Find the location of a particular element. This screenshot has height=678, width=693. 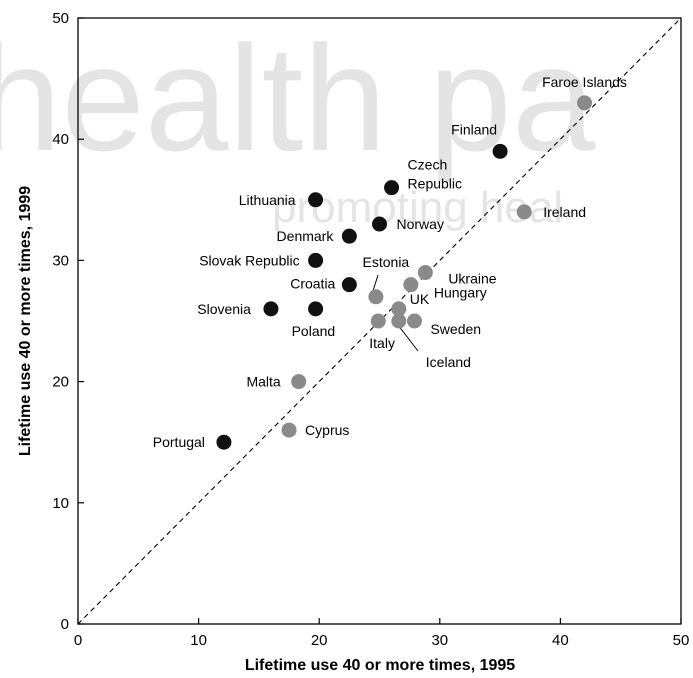

label-sweden: Sweden is located at coordinates (455, 329).